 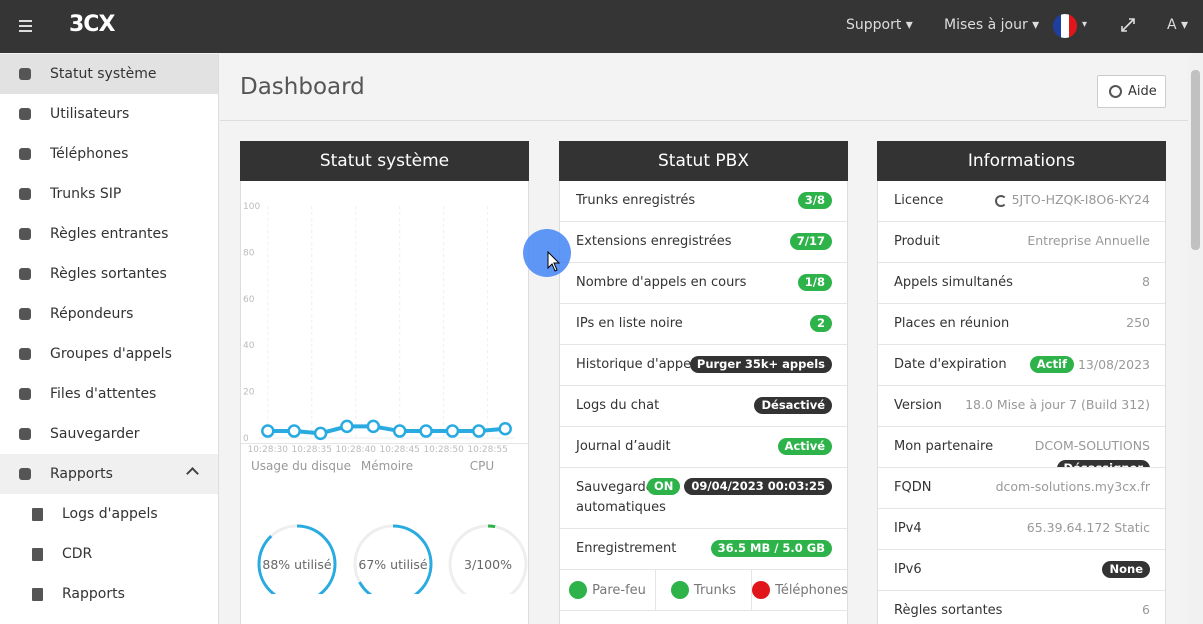 I want to click on value: 6, so click(x=1146, y=609).